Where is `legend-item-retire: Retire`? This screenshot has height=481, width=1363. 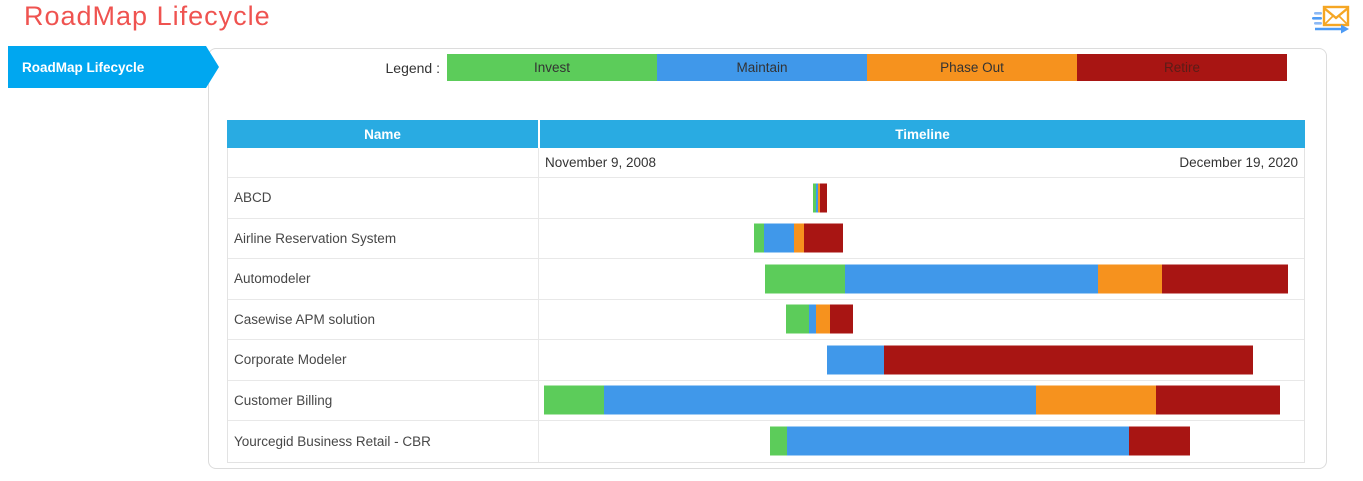 legend-item-retire: Retire is located at coordinates (1182, 67).